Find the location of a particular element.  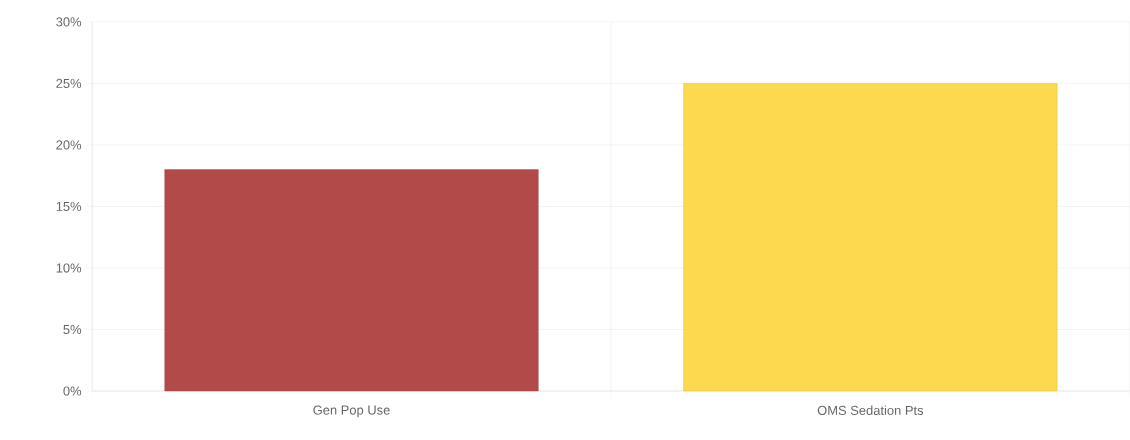

y-tick-label: 20% is located at coordinates (69, 145).